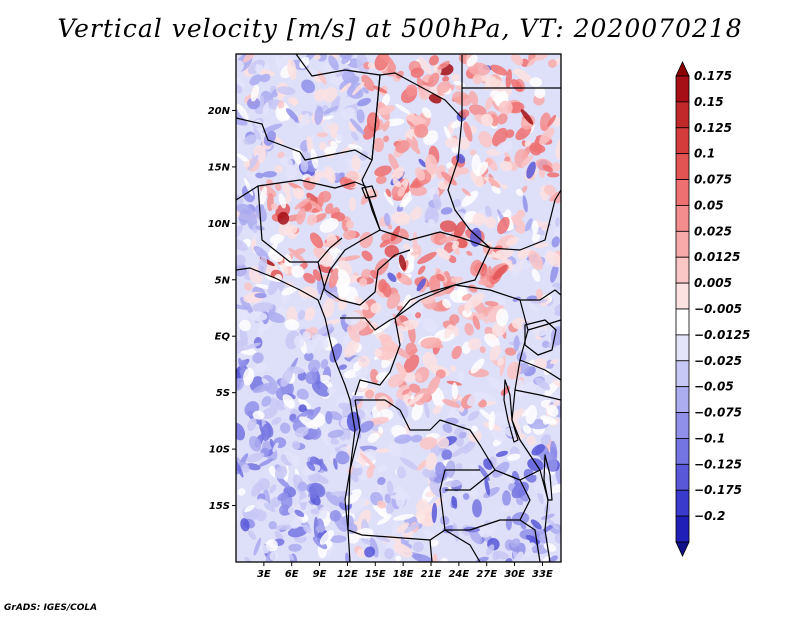  I want to click on lon-tick-label: 6E, so click(292, 574).